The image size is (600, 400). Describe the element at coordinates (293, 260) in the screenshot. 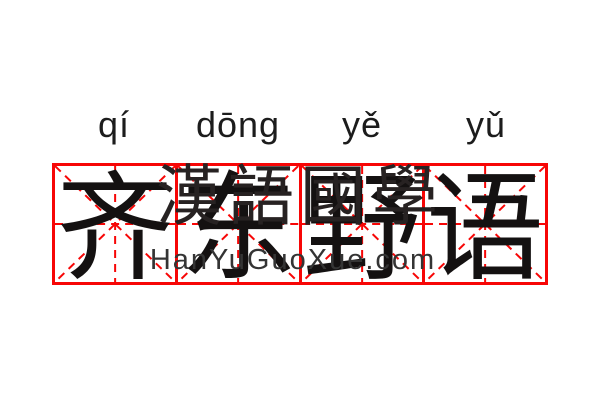

I see `watermark-site-text: HanYuGuoXue.com` at that location.